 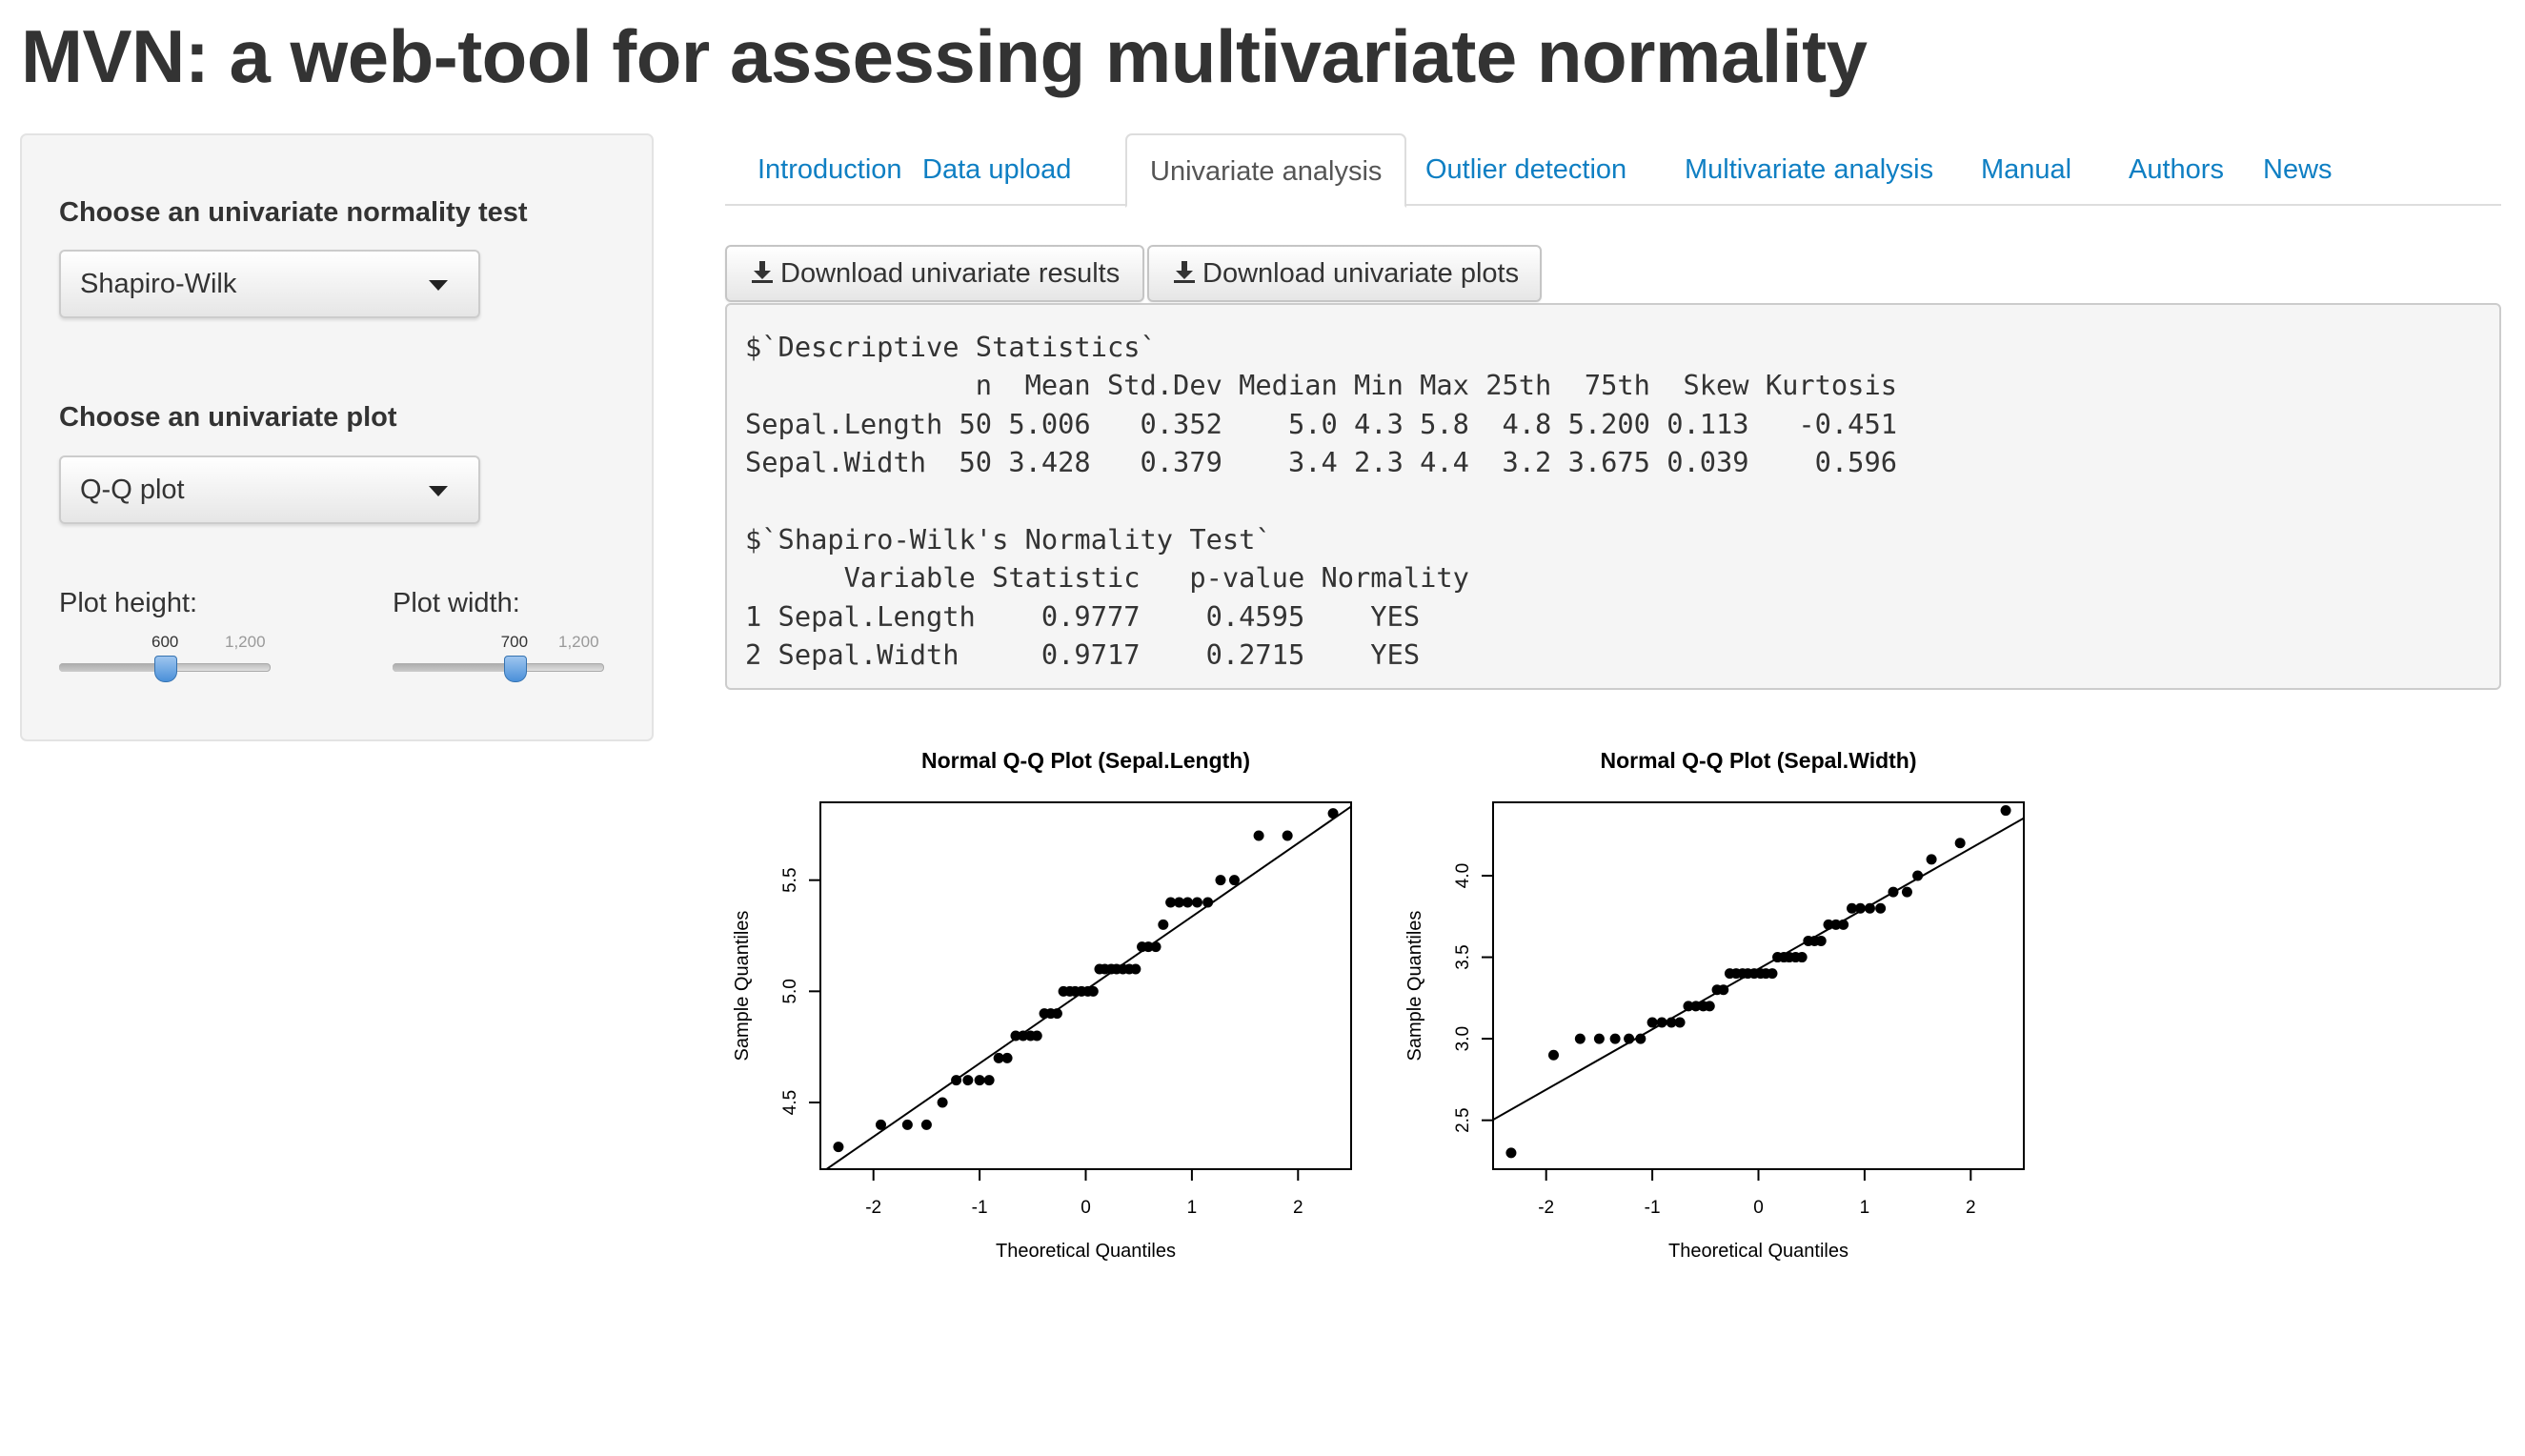 I want to click on chart-title: Normal Q-Q Plot (Sepal.Length), so click(x=1085, y=760).